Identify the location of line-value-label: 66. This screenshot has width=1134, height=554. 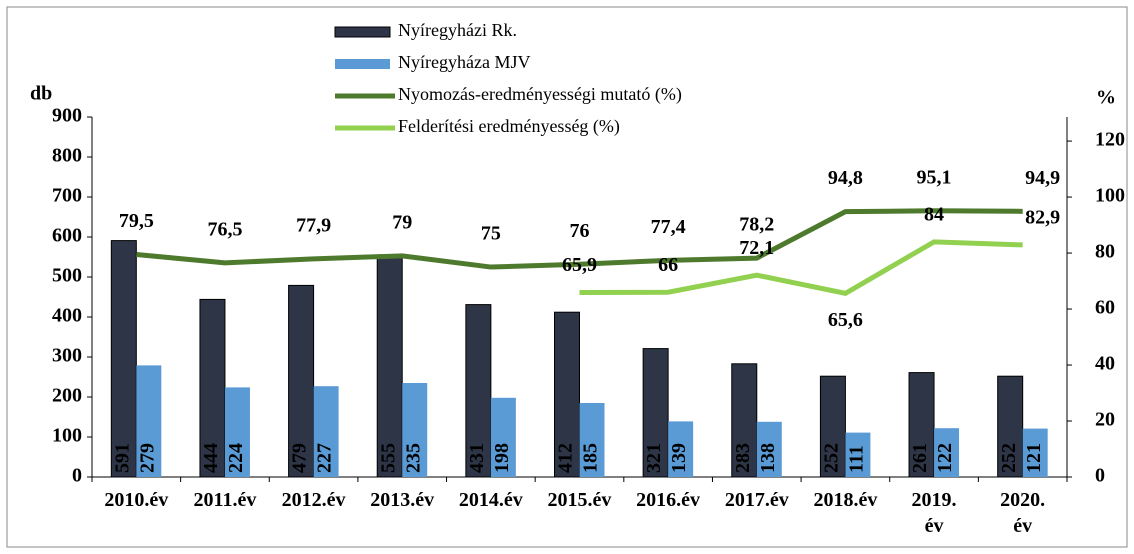
(668, 265).